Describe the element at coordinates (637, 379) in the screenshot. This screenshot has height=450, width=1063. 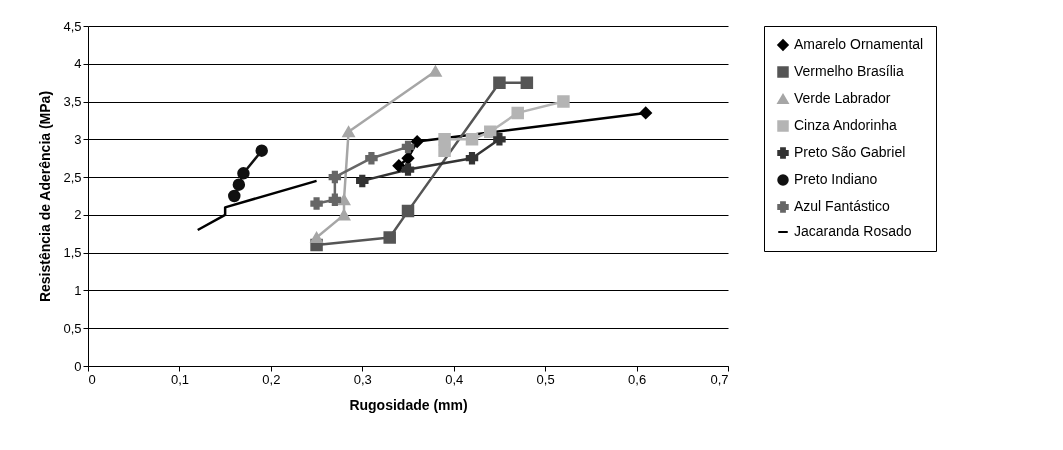
I see `x-tick-label: 0,6` at that location.